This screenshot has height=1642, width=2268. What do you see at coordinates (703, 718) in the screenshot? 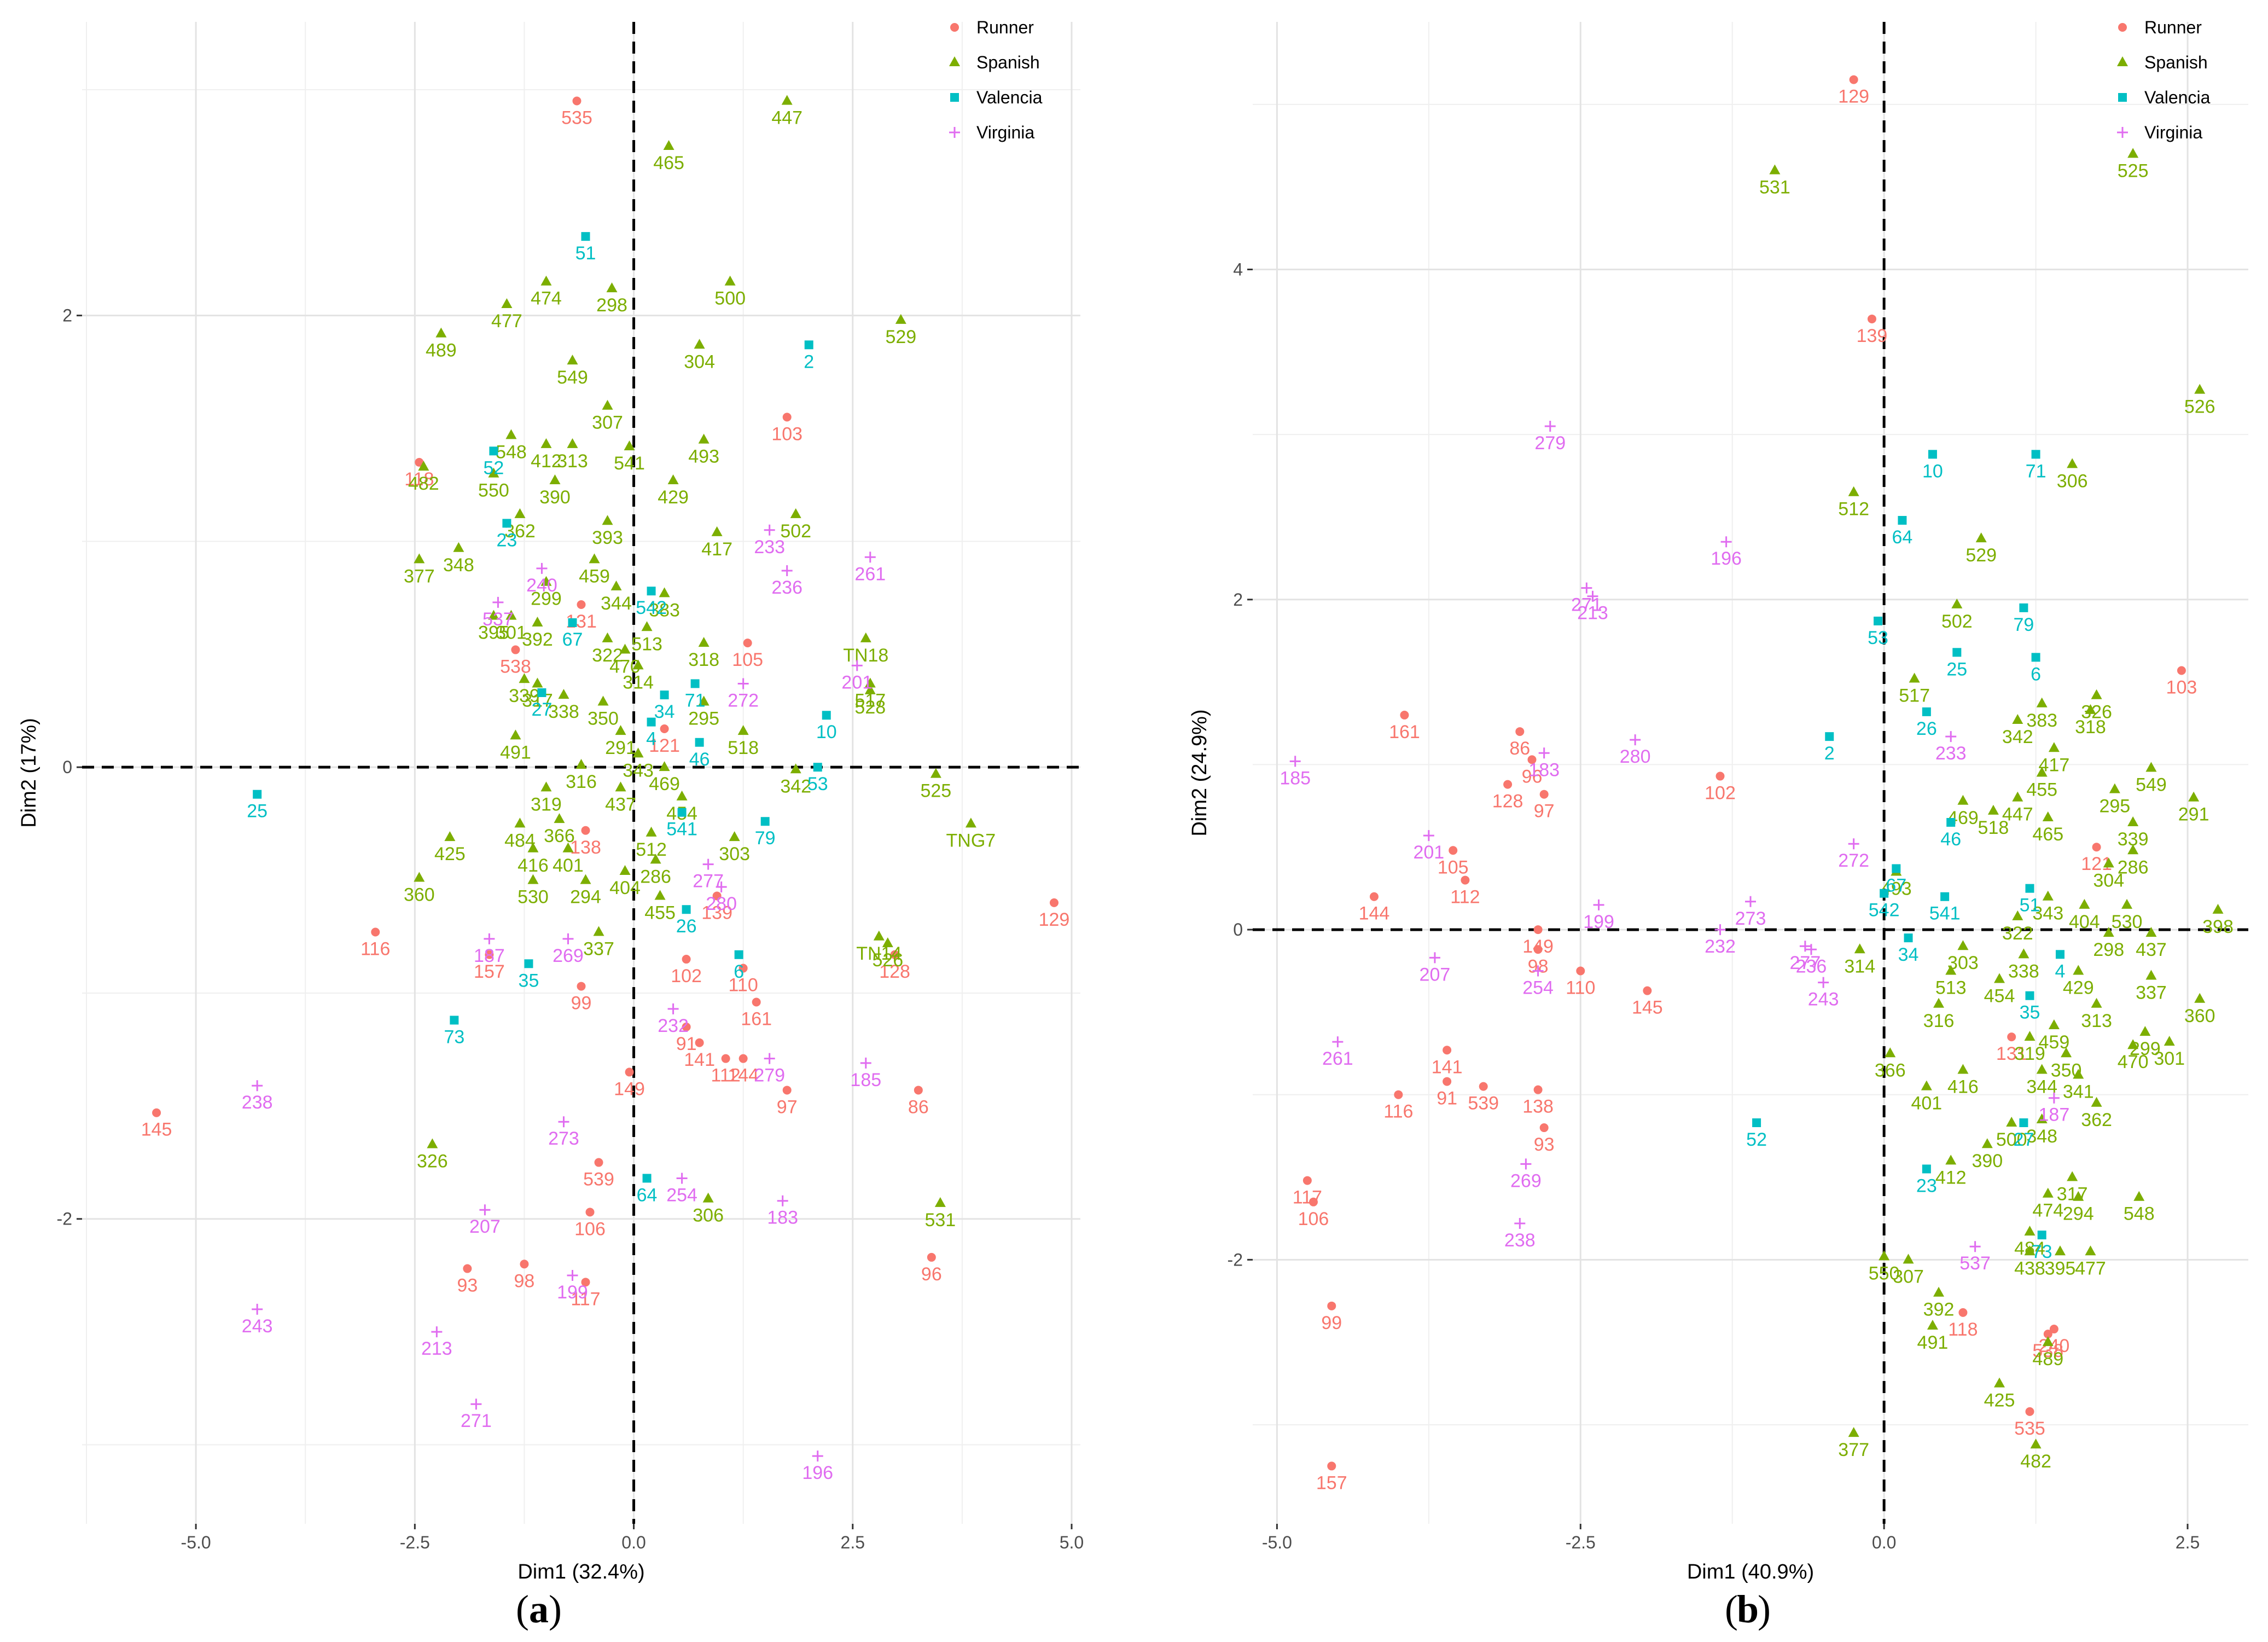
I see `panel-a-spanish-label-295: 295` at bounding box center [703, 718].